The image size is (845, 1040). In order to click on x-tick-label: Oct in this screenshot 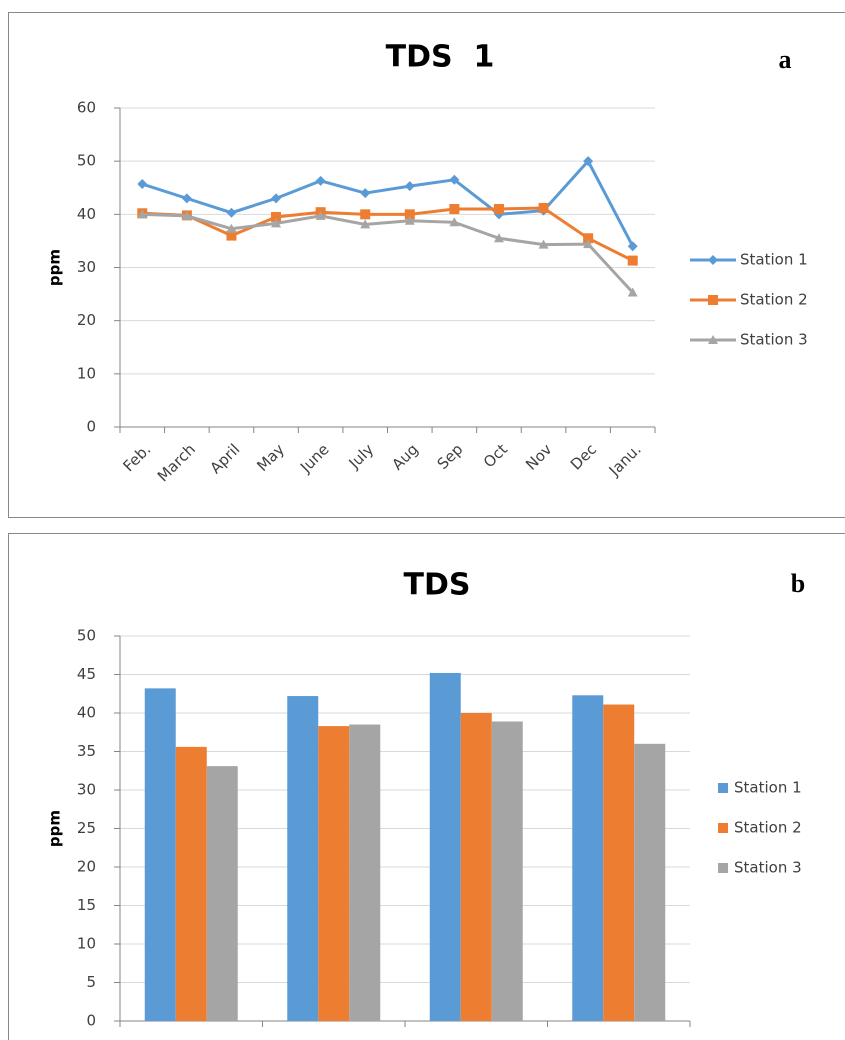, I will do `click(495, 455)`.